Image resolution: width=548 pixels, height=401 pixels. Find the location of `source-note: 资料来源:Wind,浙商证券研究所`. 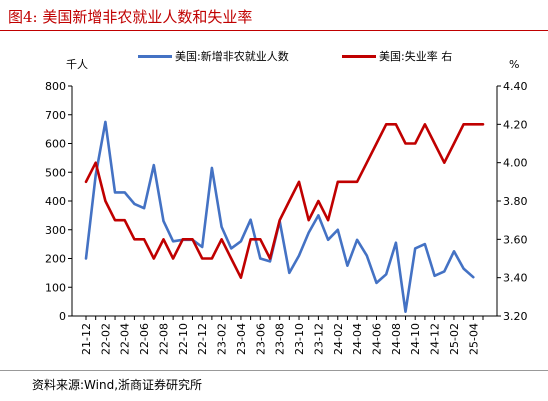

source-note: 资料来源:Wind,浙商证券研究所 is located at coordinates (117, 385).